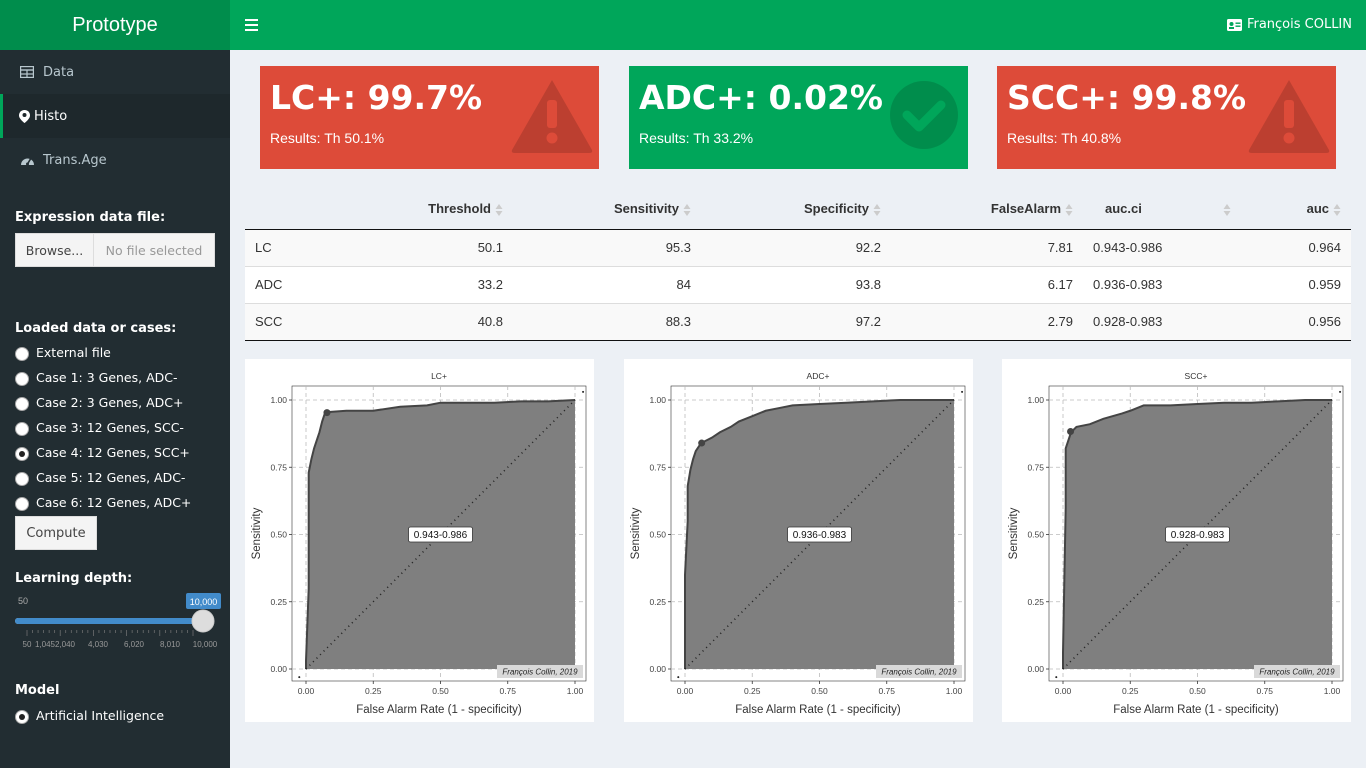  I want to click on check-circle-icon, so click(924, 115).